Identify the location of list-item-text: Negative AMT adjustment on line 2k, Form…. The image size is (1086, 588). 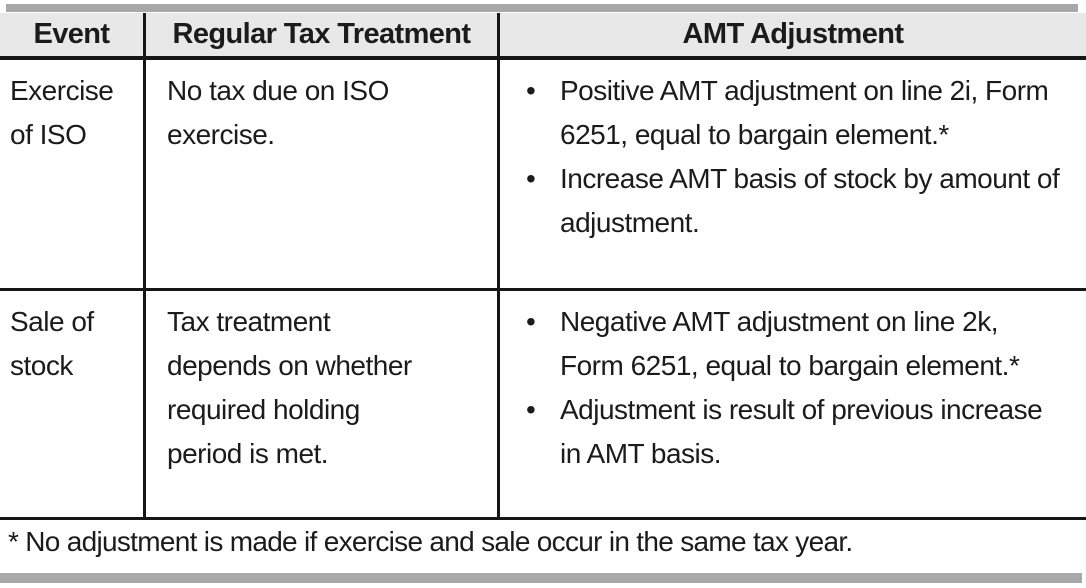
(790, 343).